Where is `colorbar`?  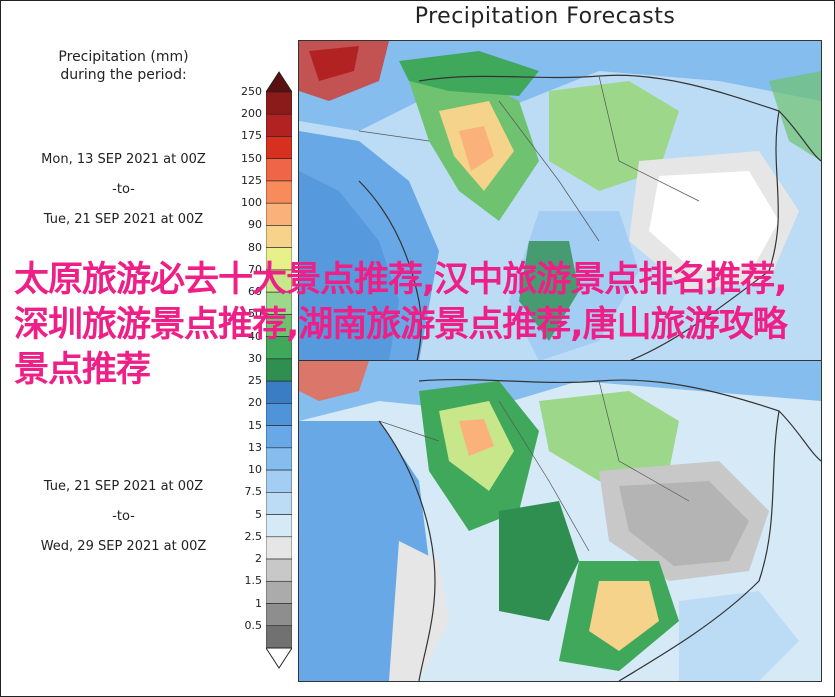
colorbar is located at coordinates (279, 370).